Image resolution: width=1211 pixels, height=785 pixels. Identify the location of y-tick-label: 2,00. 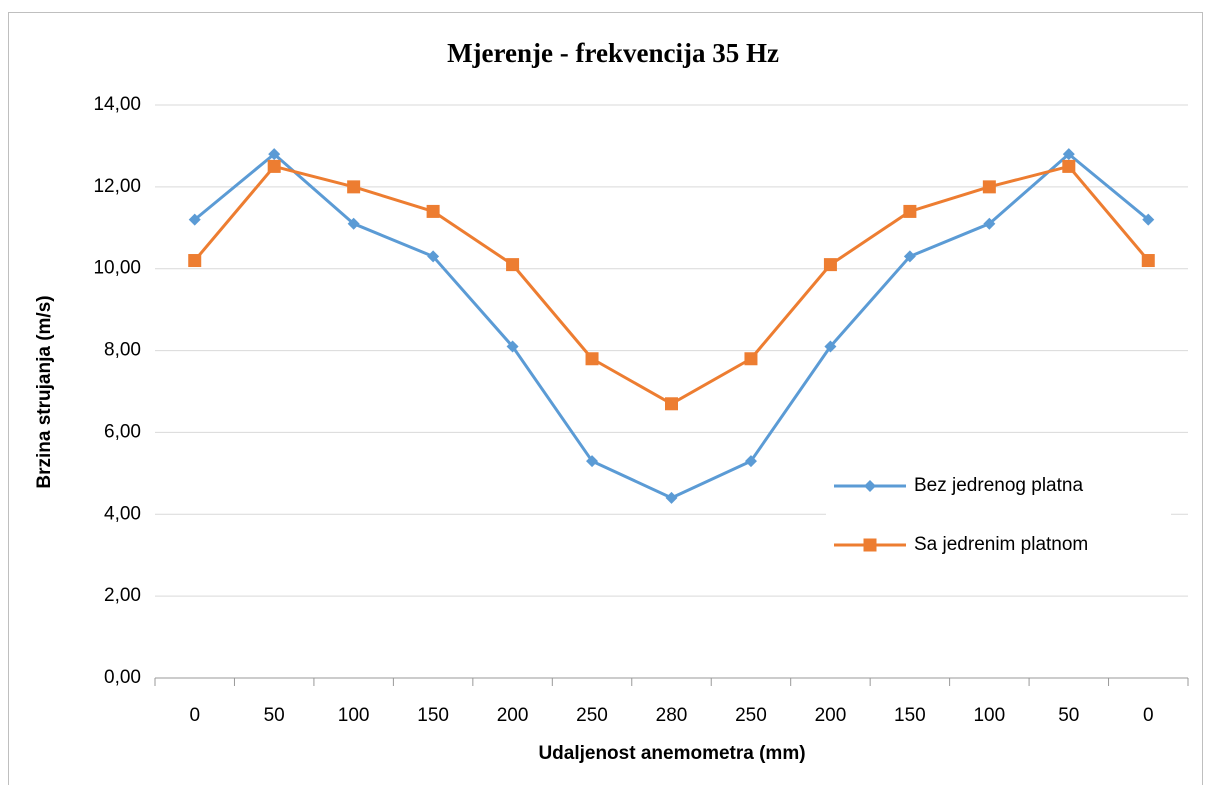
(122, 595).